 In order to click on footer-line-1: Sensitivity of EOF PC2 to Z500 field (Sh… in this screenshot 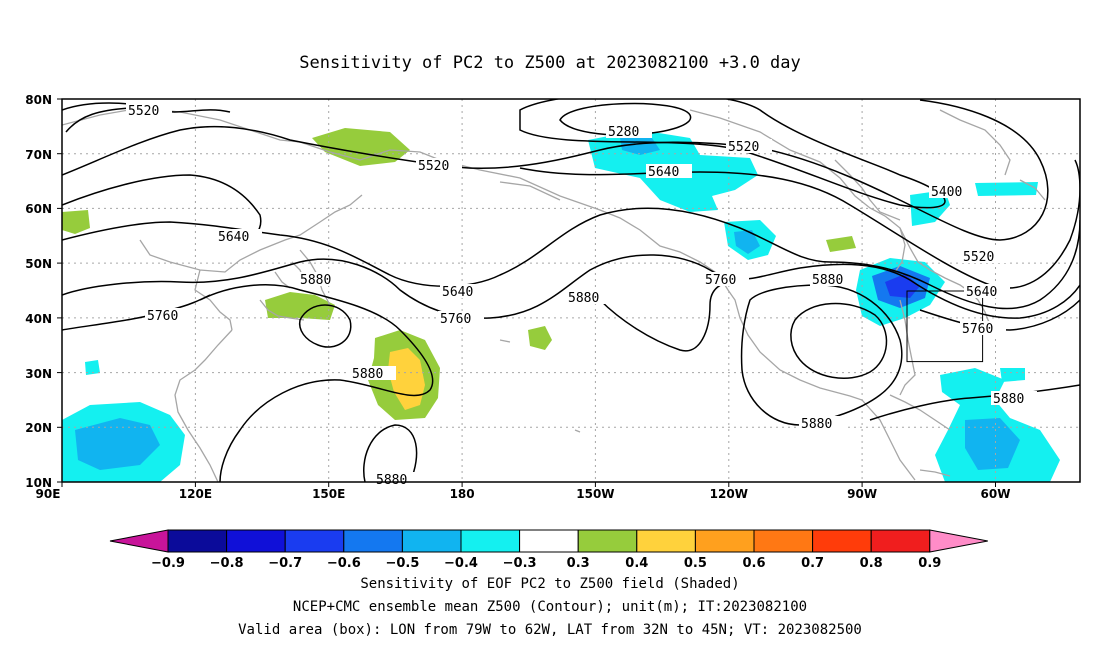, I will do `click(549, 584)`.